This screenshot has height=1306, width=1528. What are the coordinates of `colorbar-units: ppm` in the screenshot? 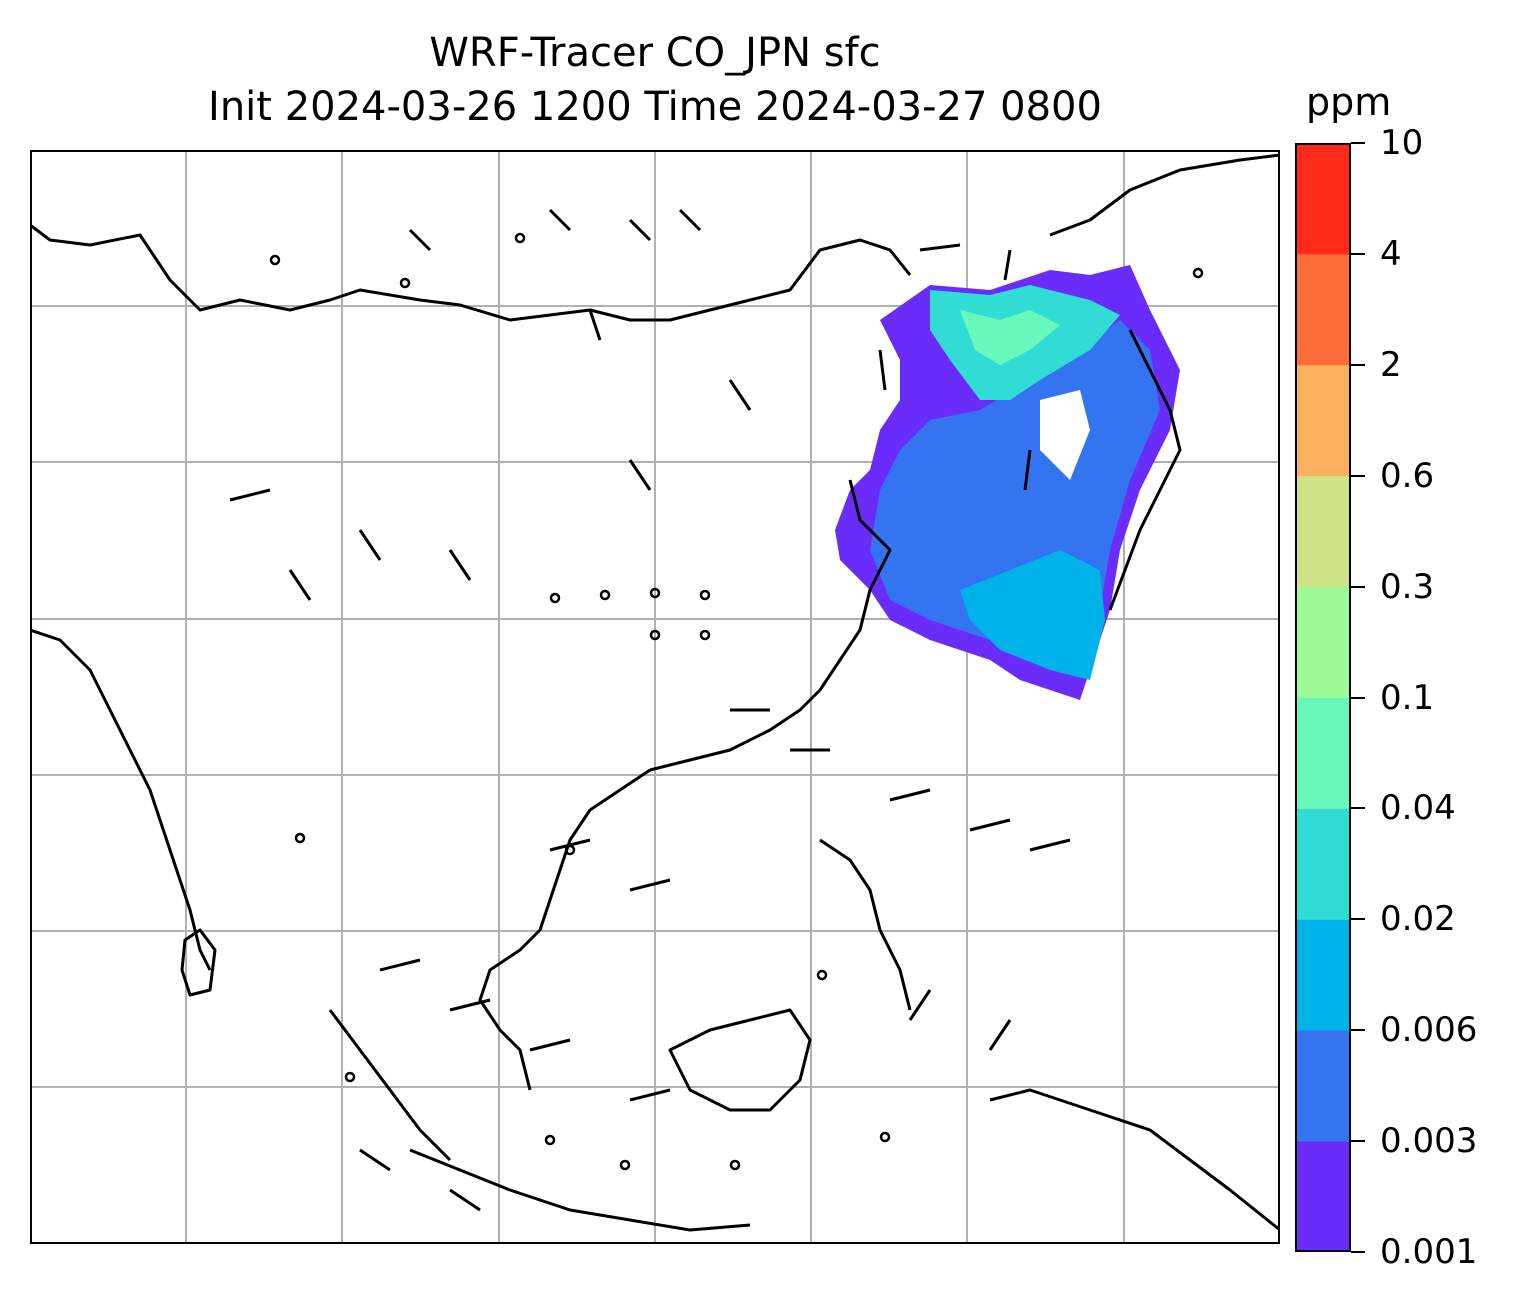 It's located at (1349, 102).